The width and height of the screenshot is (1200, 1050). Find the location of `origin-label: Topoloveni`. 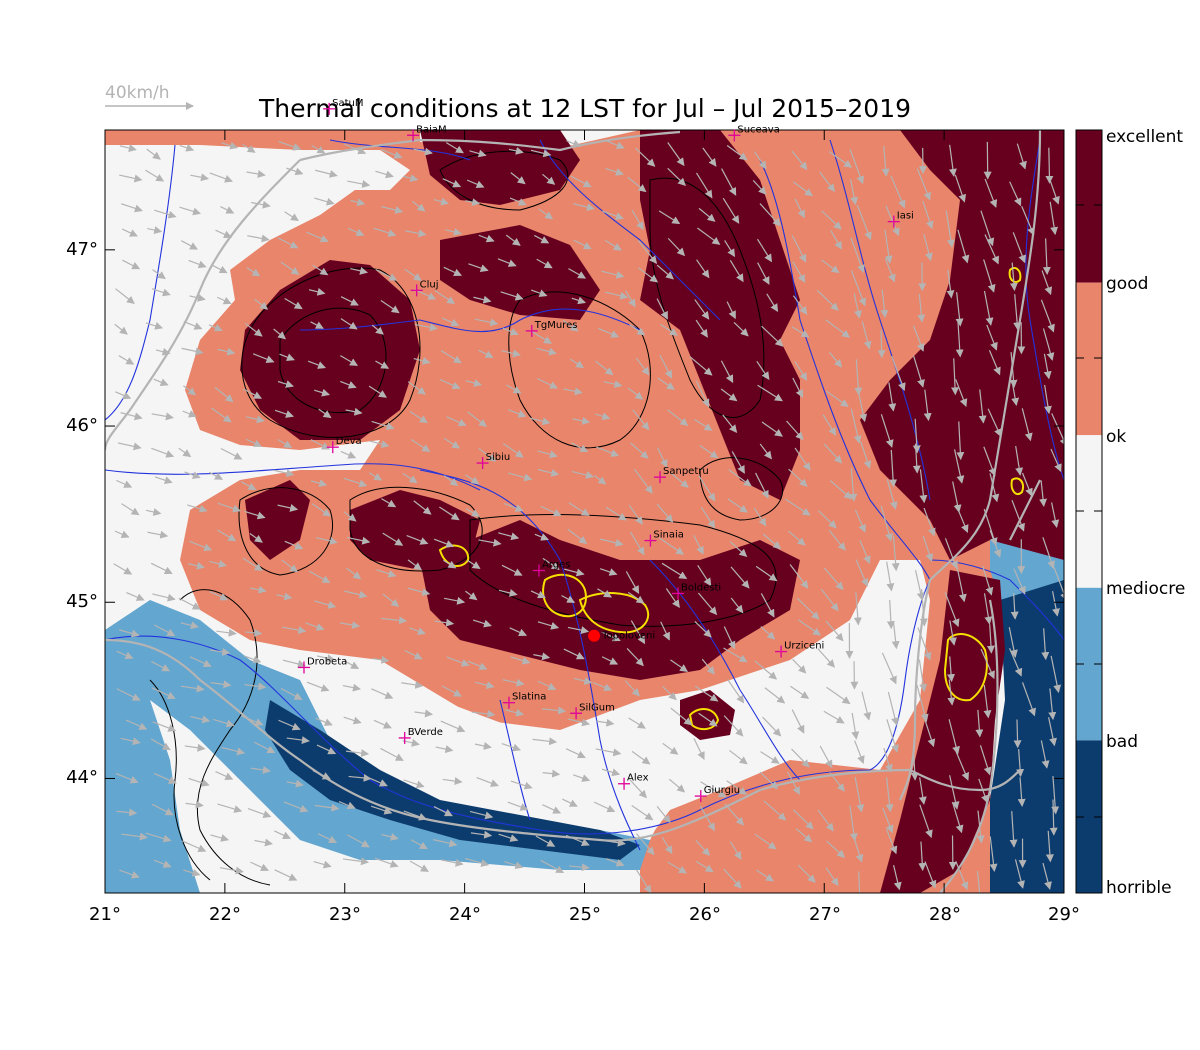

origin-label: Topoloveni is located at coordinates (628, 636).